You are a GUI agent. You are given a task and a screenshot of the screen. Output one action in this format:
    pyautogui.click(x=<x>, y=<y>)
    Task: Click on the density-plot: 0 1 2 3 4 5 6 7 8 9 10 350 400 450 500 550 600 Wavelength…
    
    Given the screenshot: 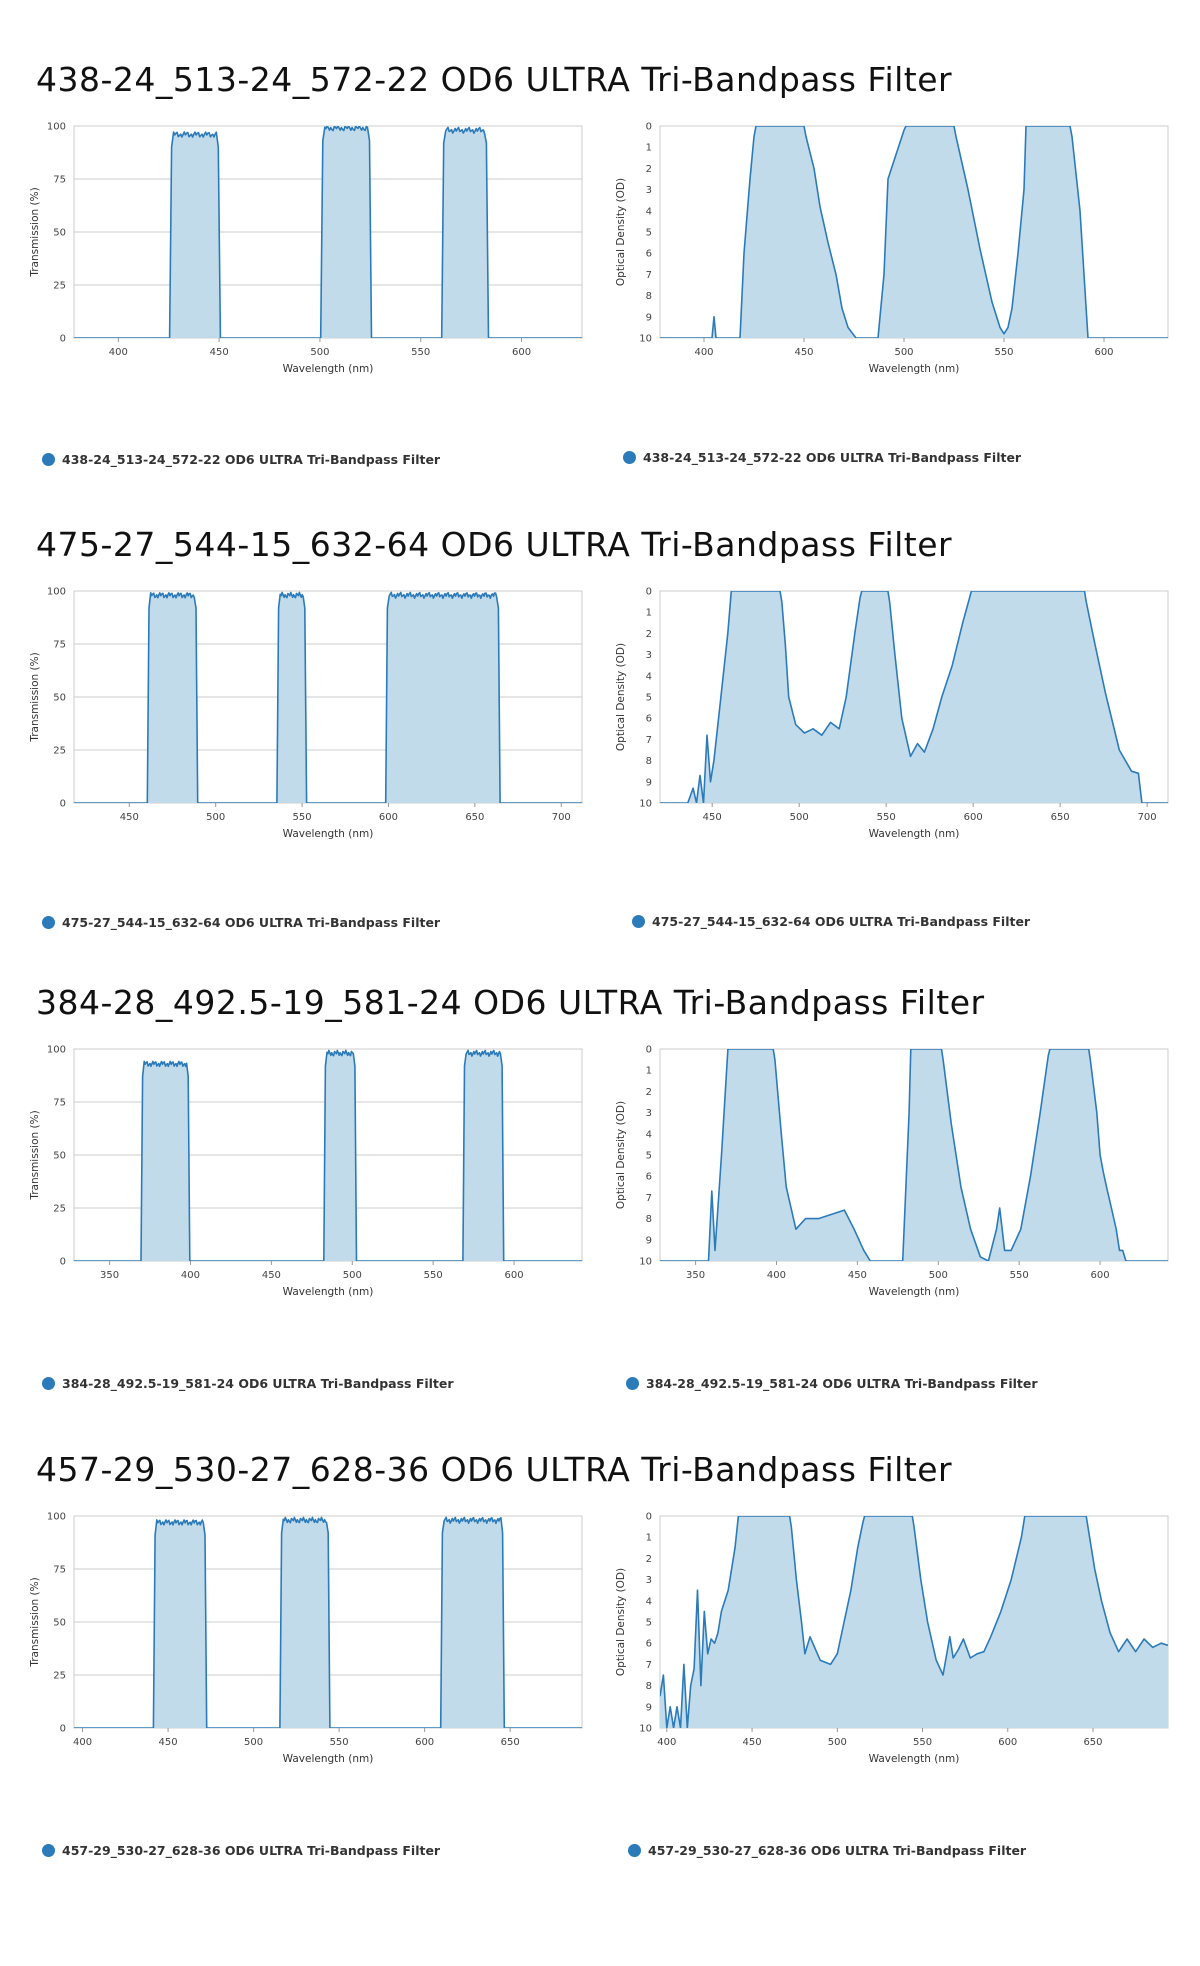 What is the action you would take?
    pyautogui.click(x=892, y=1171)
    